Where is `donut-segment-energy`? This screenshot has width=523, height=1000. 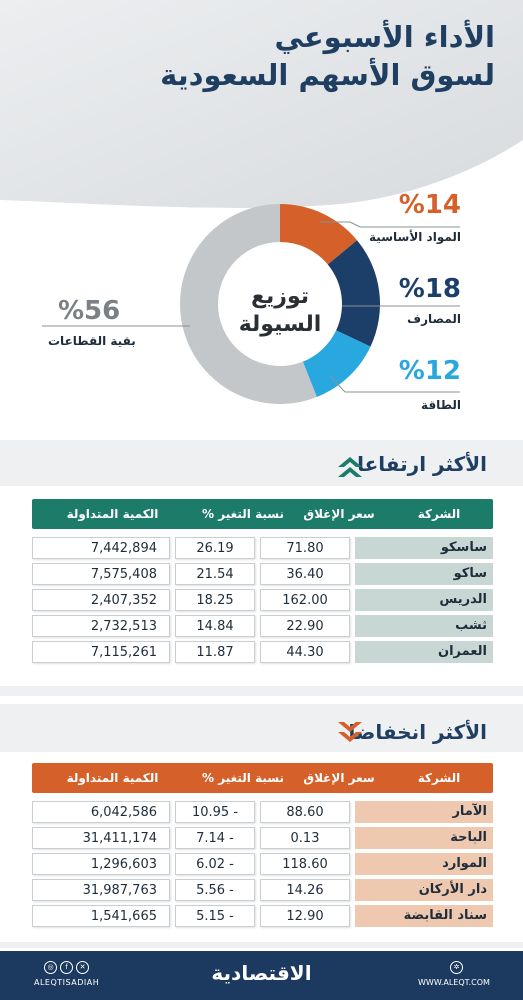
donut-segment-energy is located at coordinates (336, 363).